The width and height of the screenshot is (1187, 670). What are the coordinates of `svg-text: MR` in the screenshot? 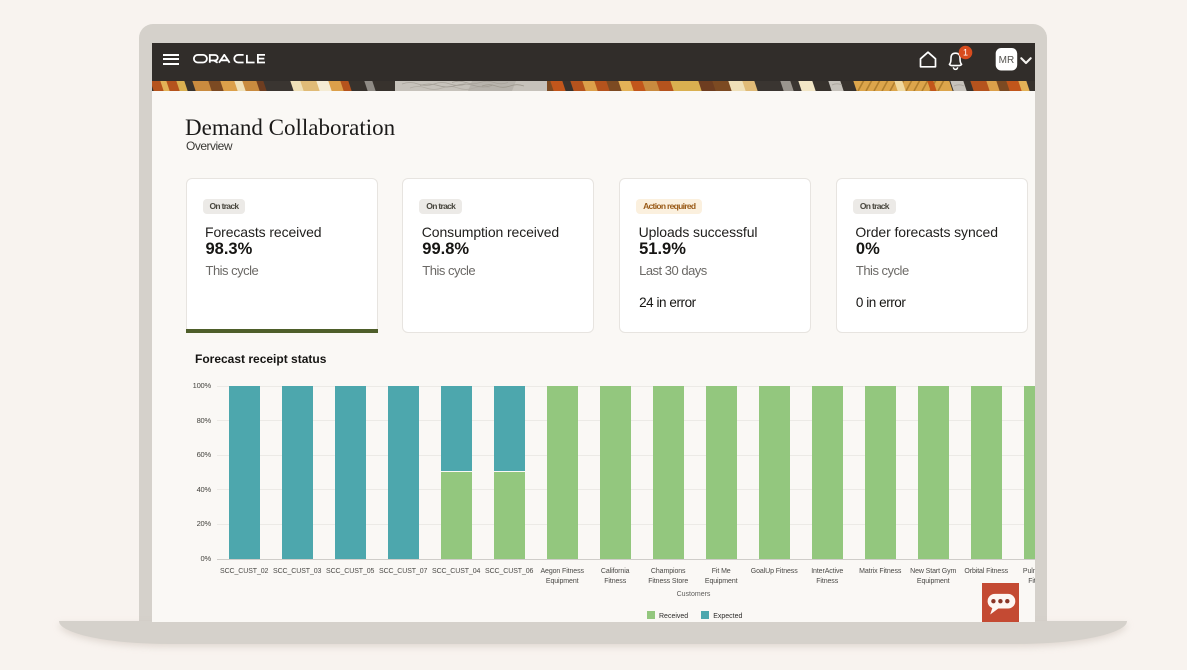 It's located at (1007, 60).